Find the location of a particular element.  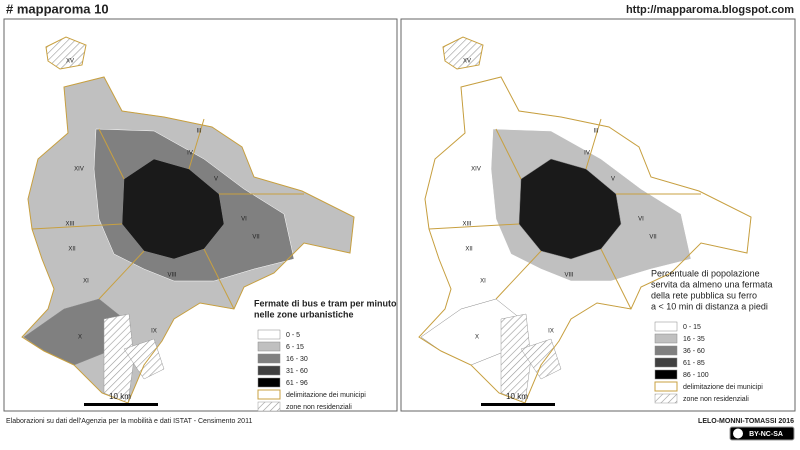

legend-label: 6 - 15 is located at coordinates (295, 347).